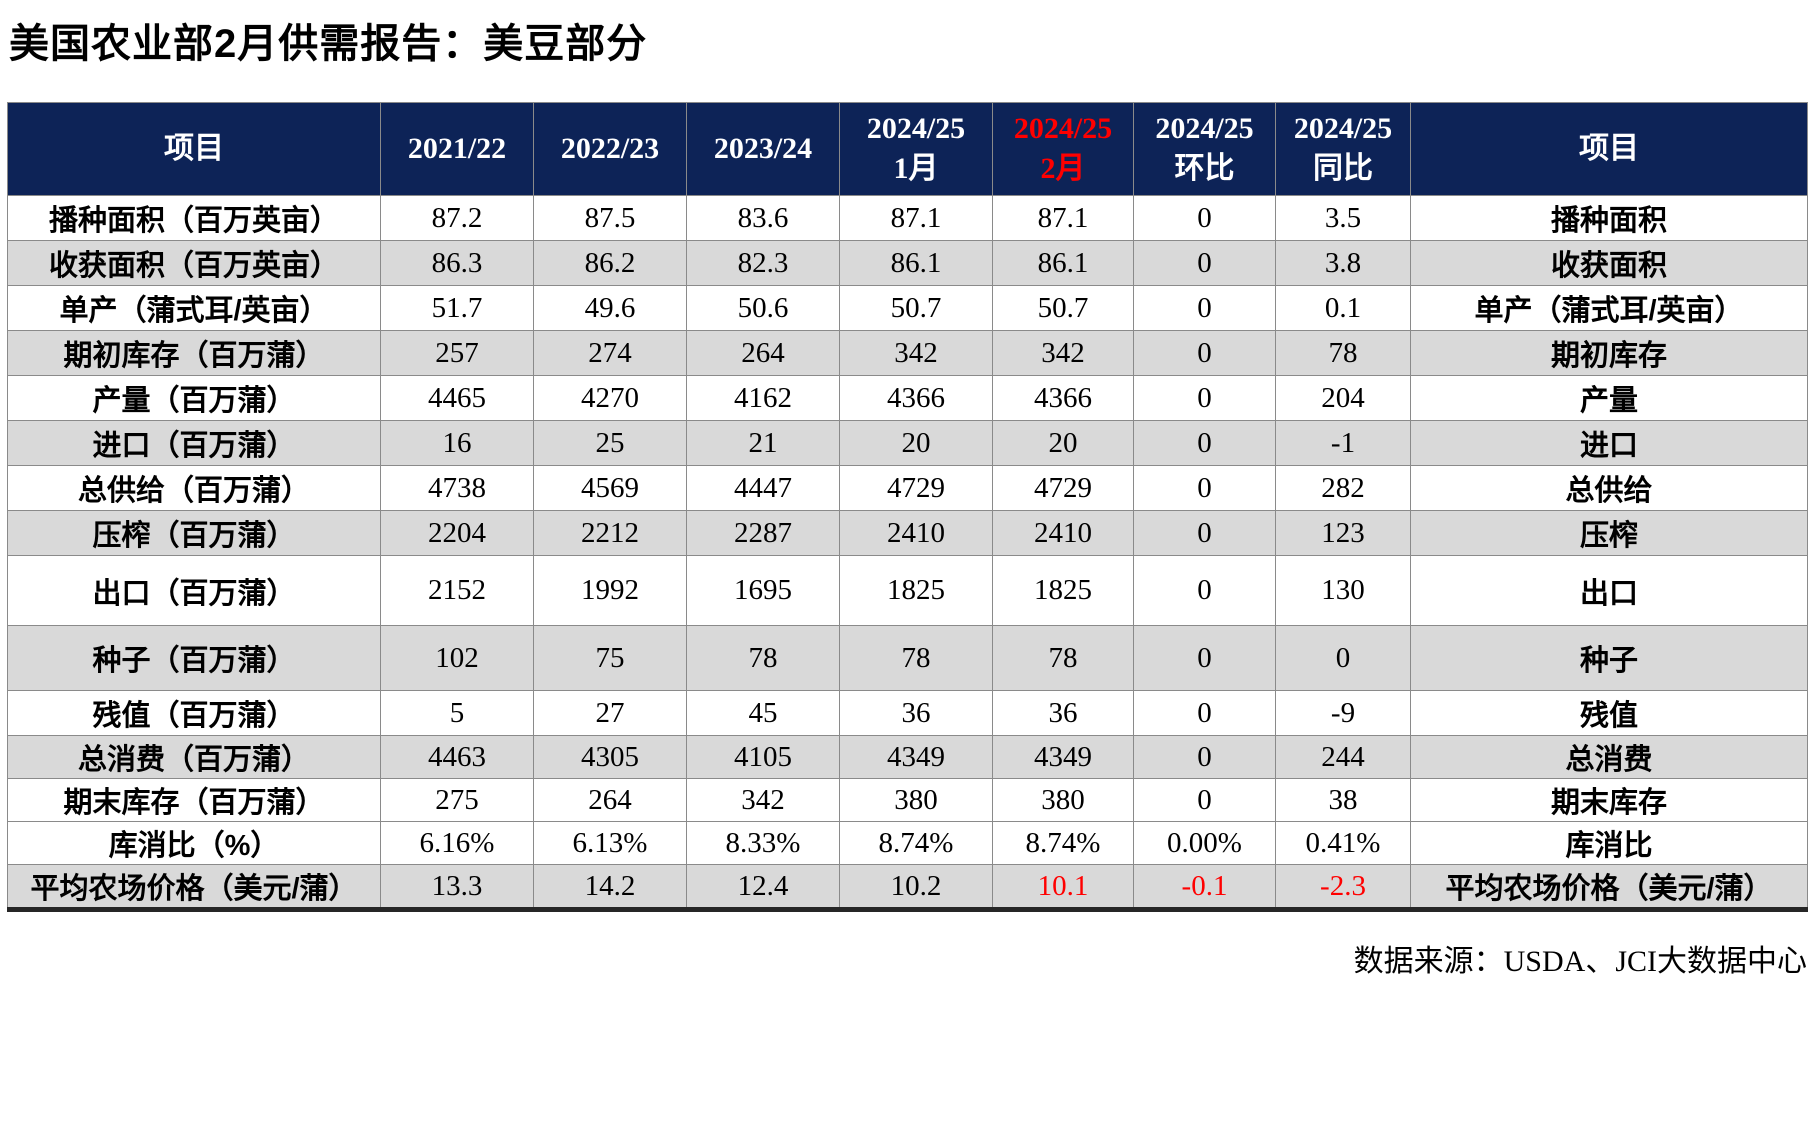 This screenshot has height=1143, width=1815. What do you see at coordinates (457, 353) in the screenshot?
I see `value-cell: 257` at bounding box center [457, 353].